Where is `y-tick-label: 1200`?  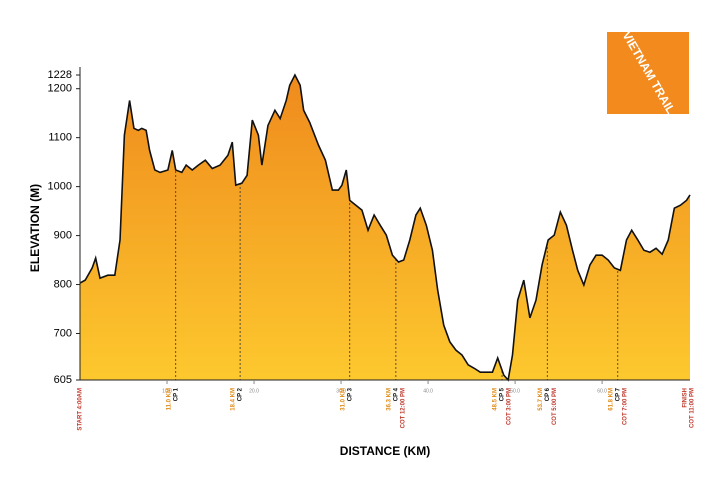 y-tick-label: 1200 is located at coordinates (60, 89).